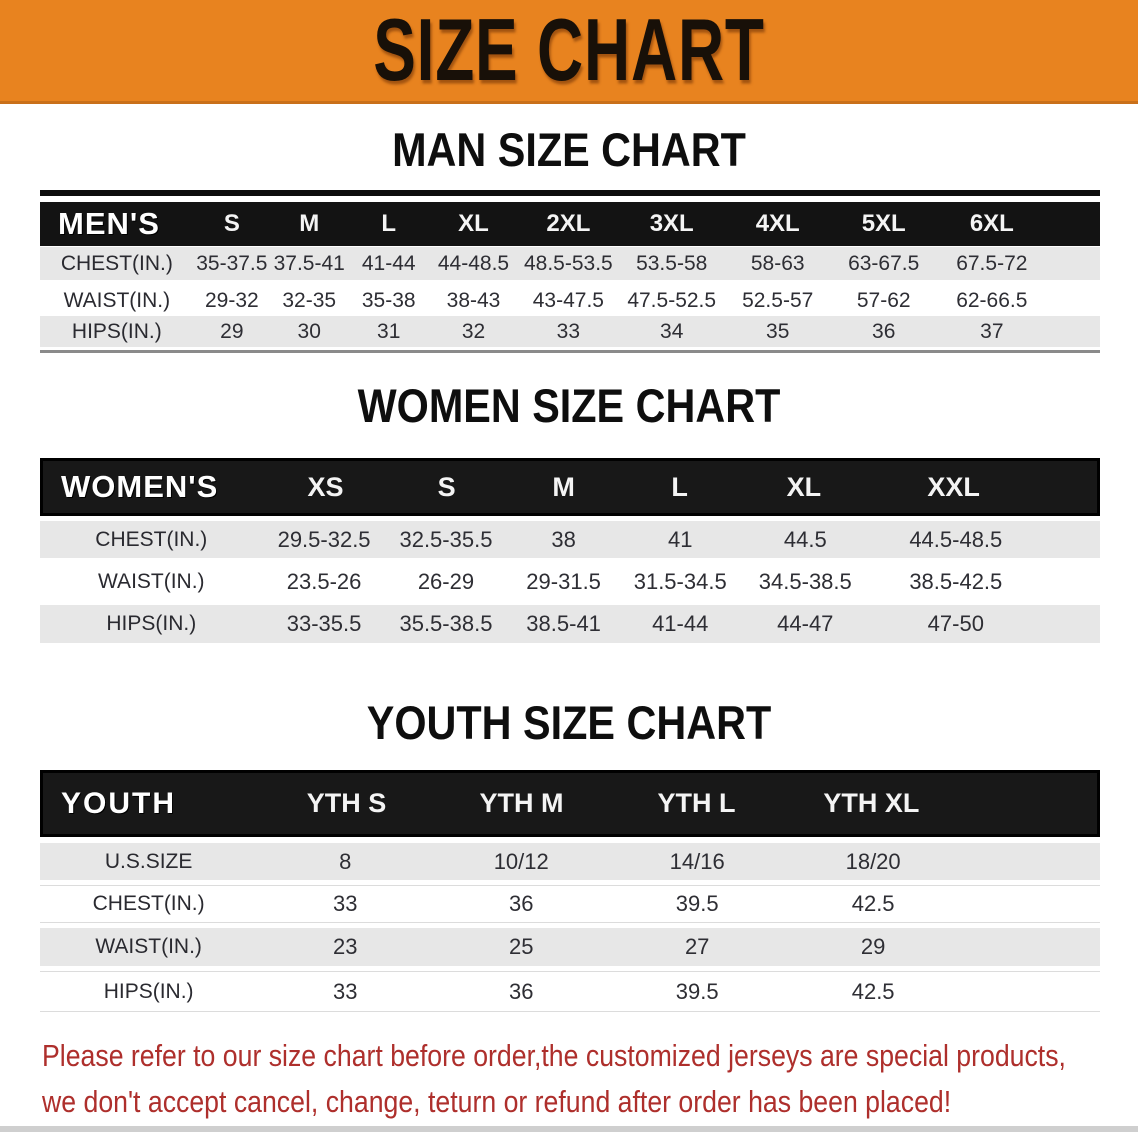  What do you see at coordinates (345, 946) in the screenshot?
I see `cell: 23` at bounding box center [345, 946].